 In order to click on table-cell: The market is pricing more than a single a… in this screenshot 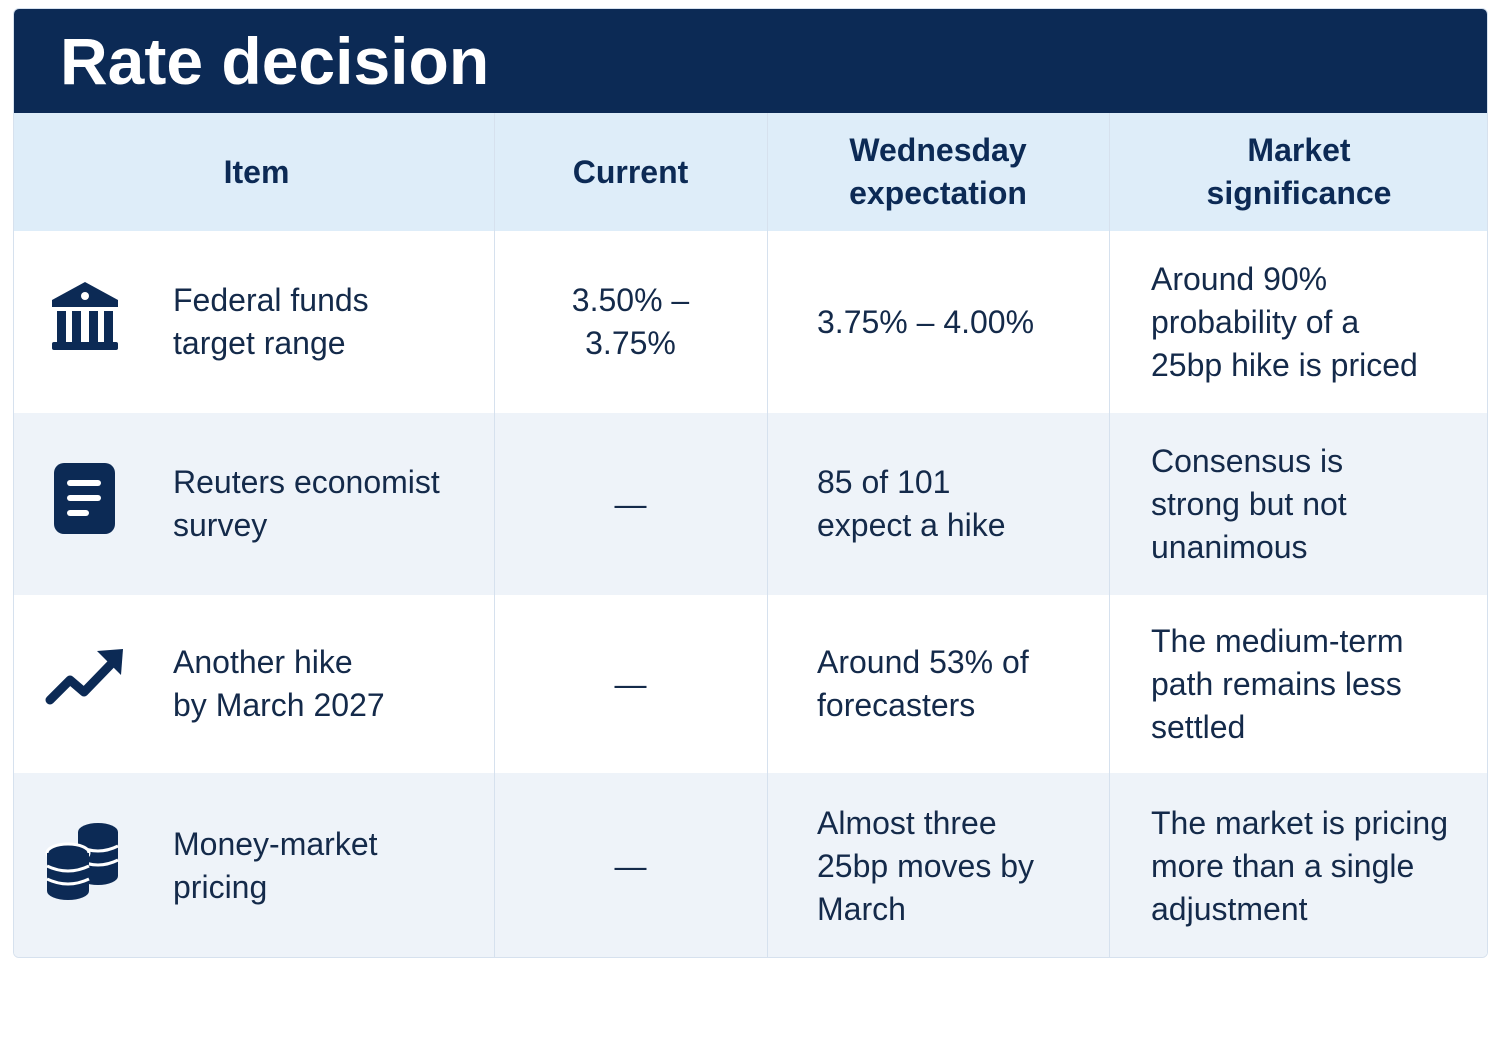, I will do `click(1319, 865)`.